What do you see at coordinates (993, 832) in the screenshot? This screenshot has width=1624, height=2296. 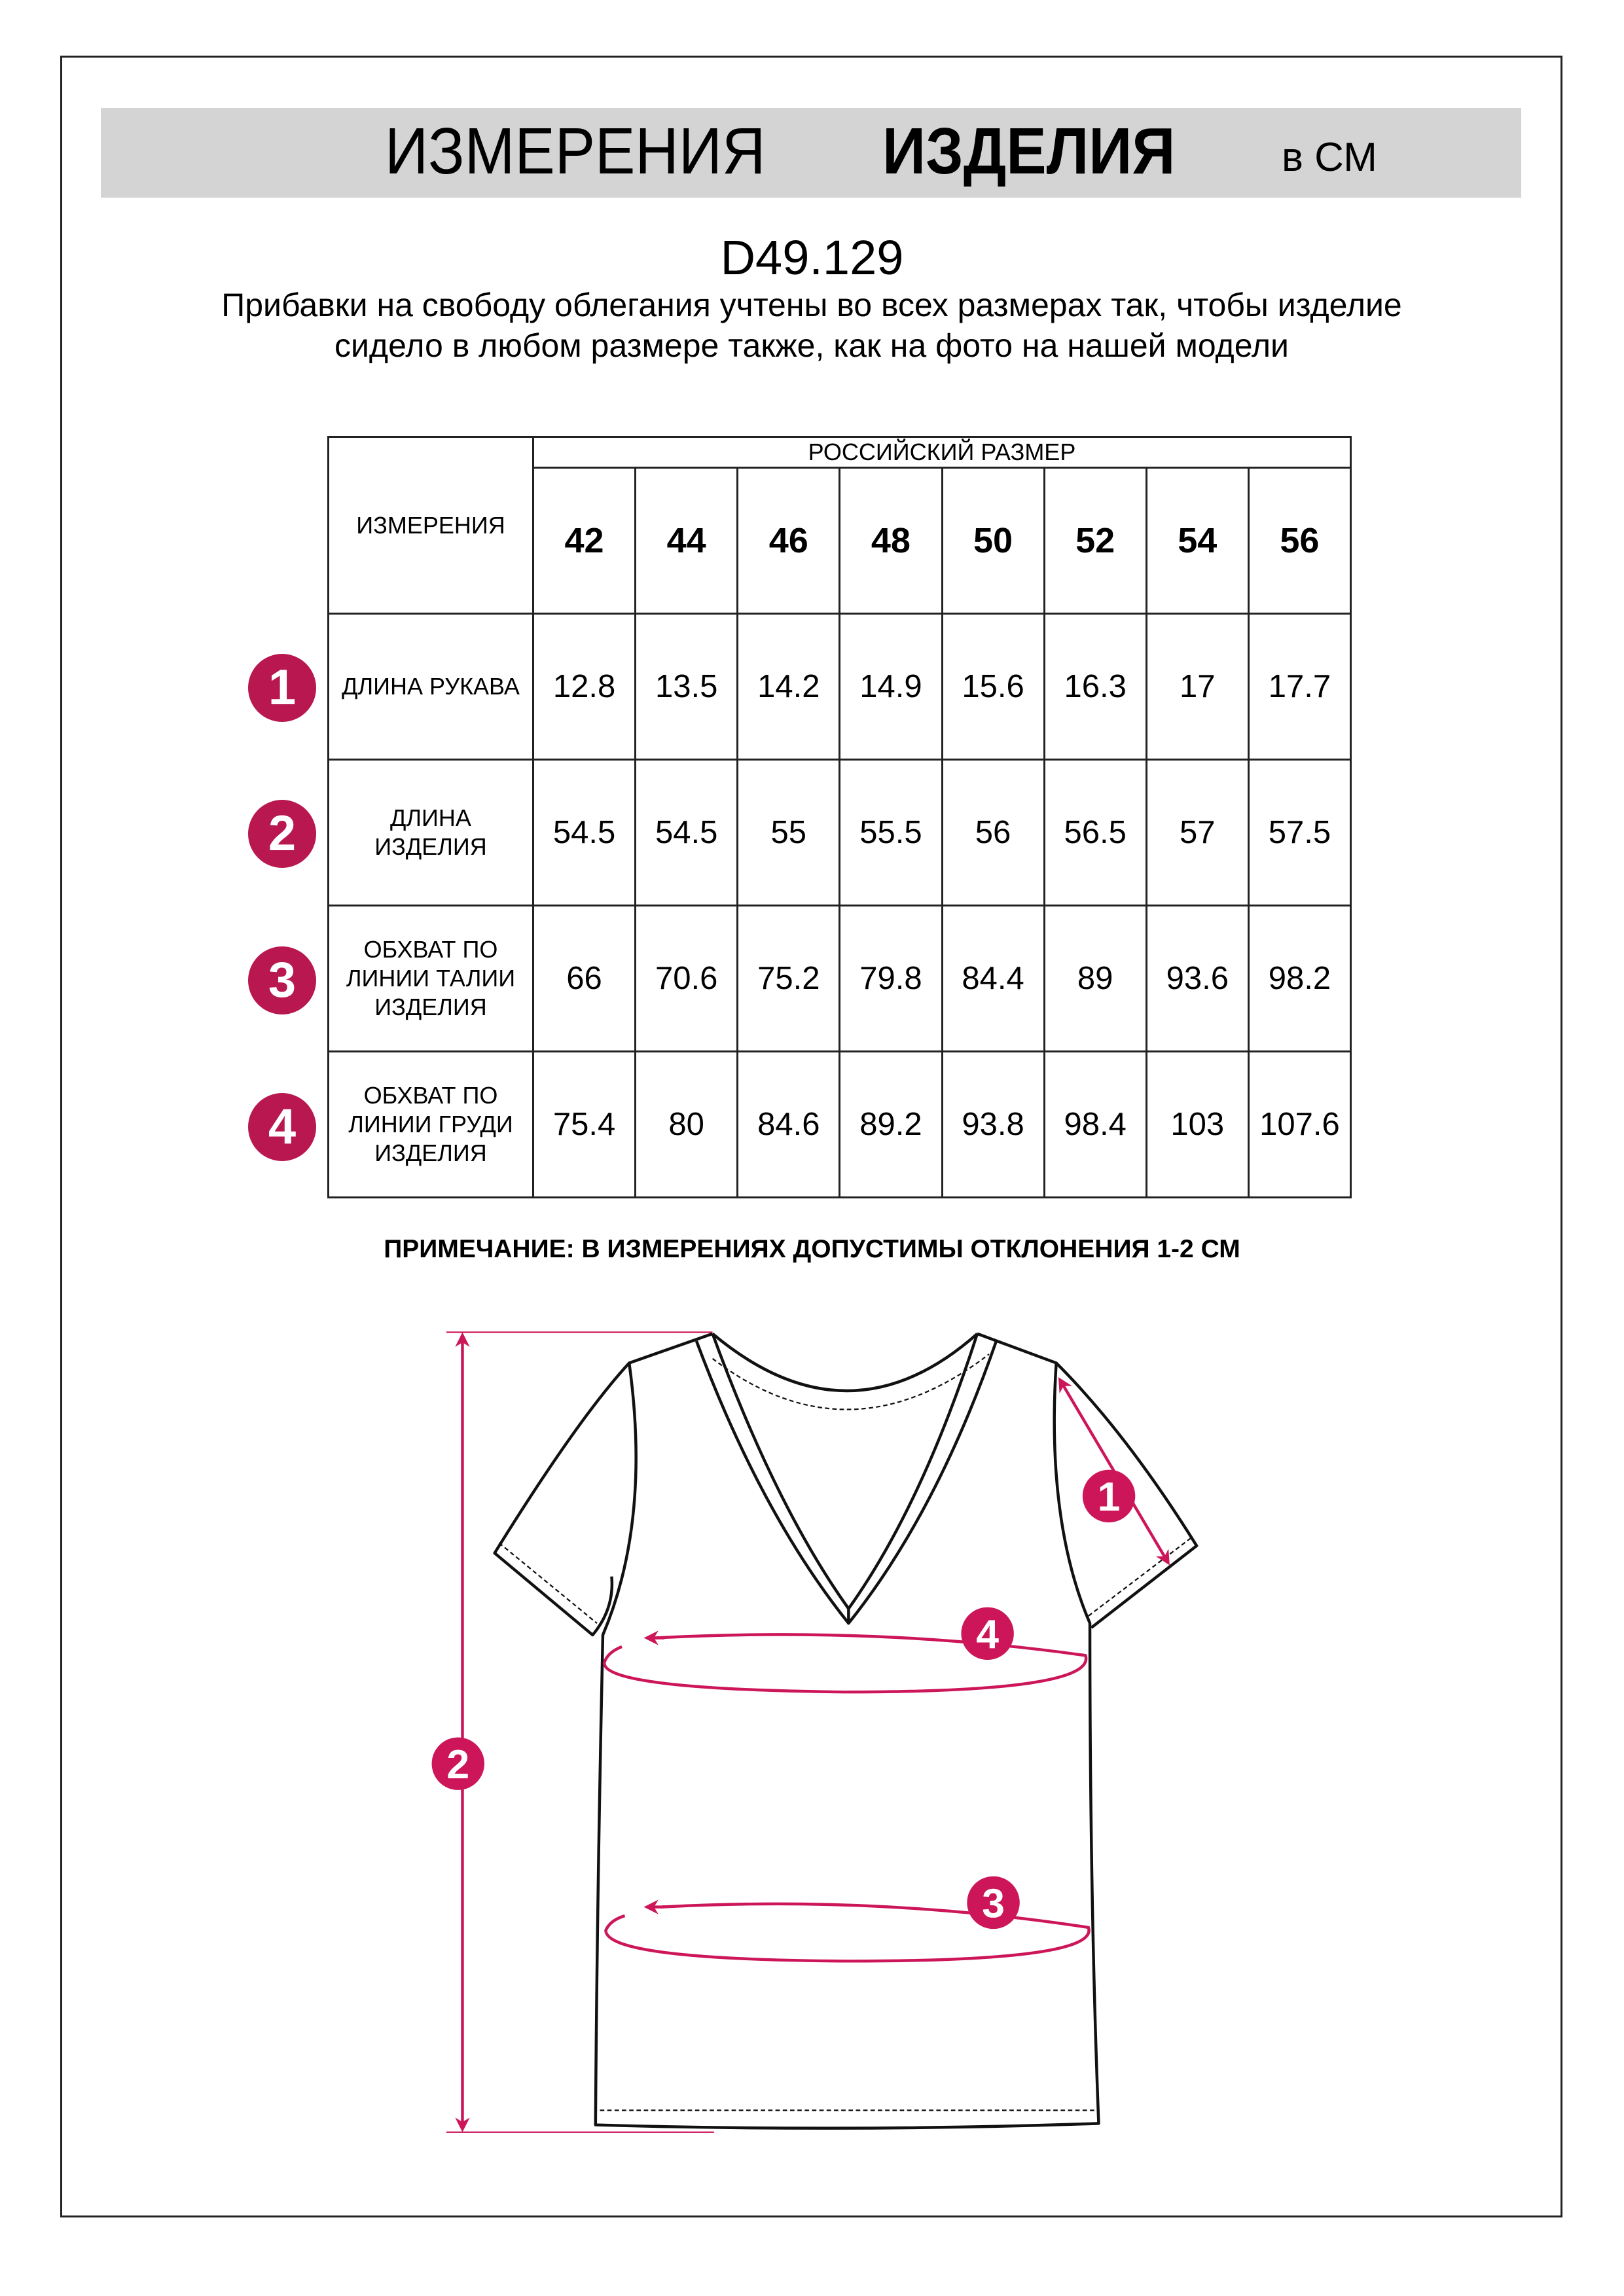 I see `cell: 56` at bounding box center [993, 832].